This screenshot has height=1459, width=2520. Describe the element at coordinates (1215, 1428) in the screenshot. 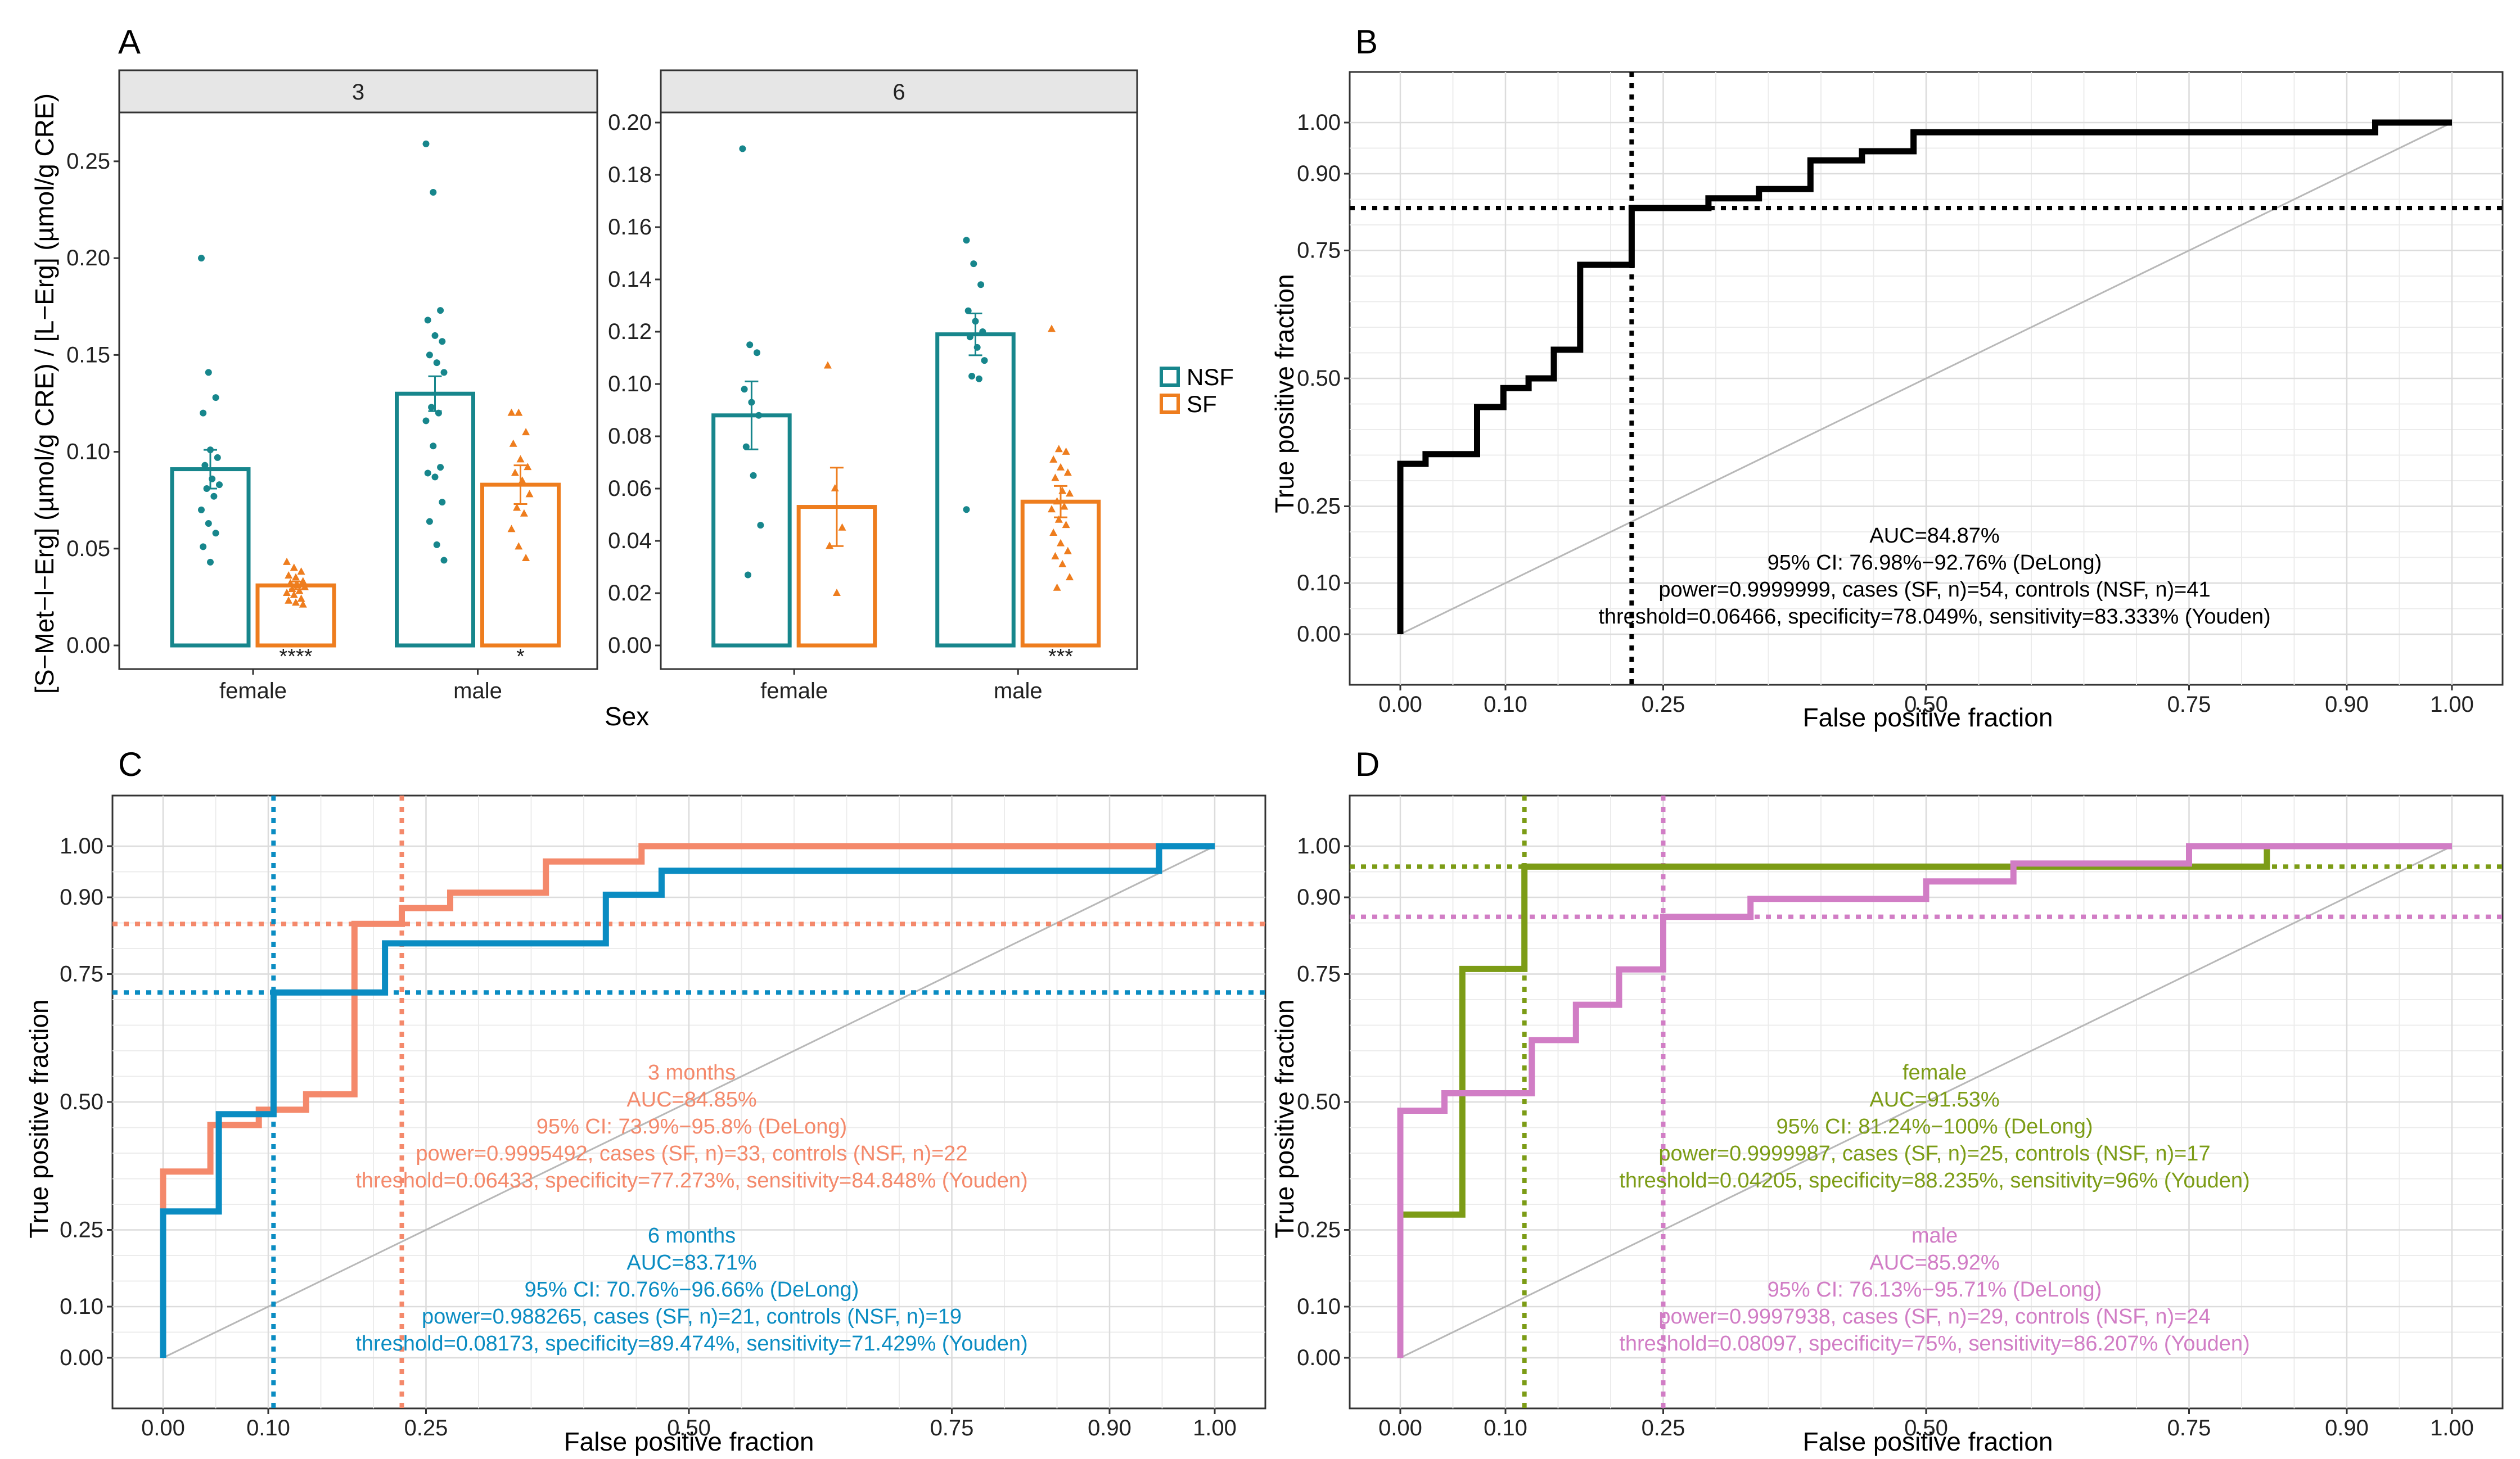

I see `panel-c-xtick-label: 1.00` at that location.